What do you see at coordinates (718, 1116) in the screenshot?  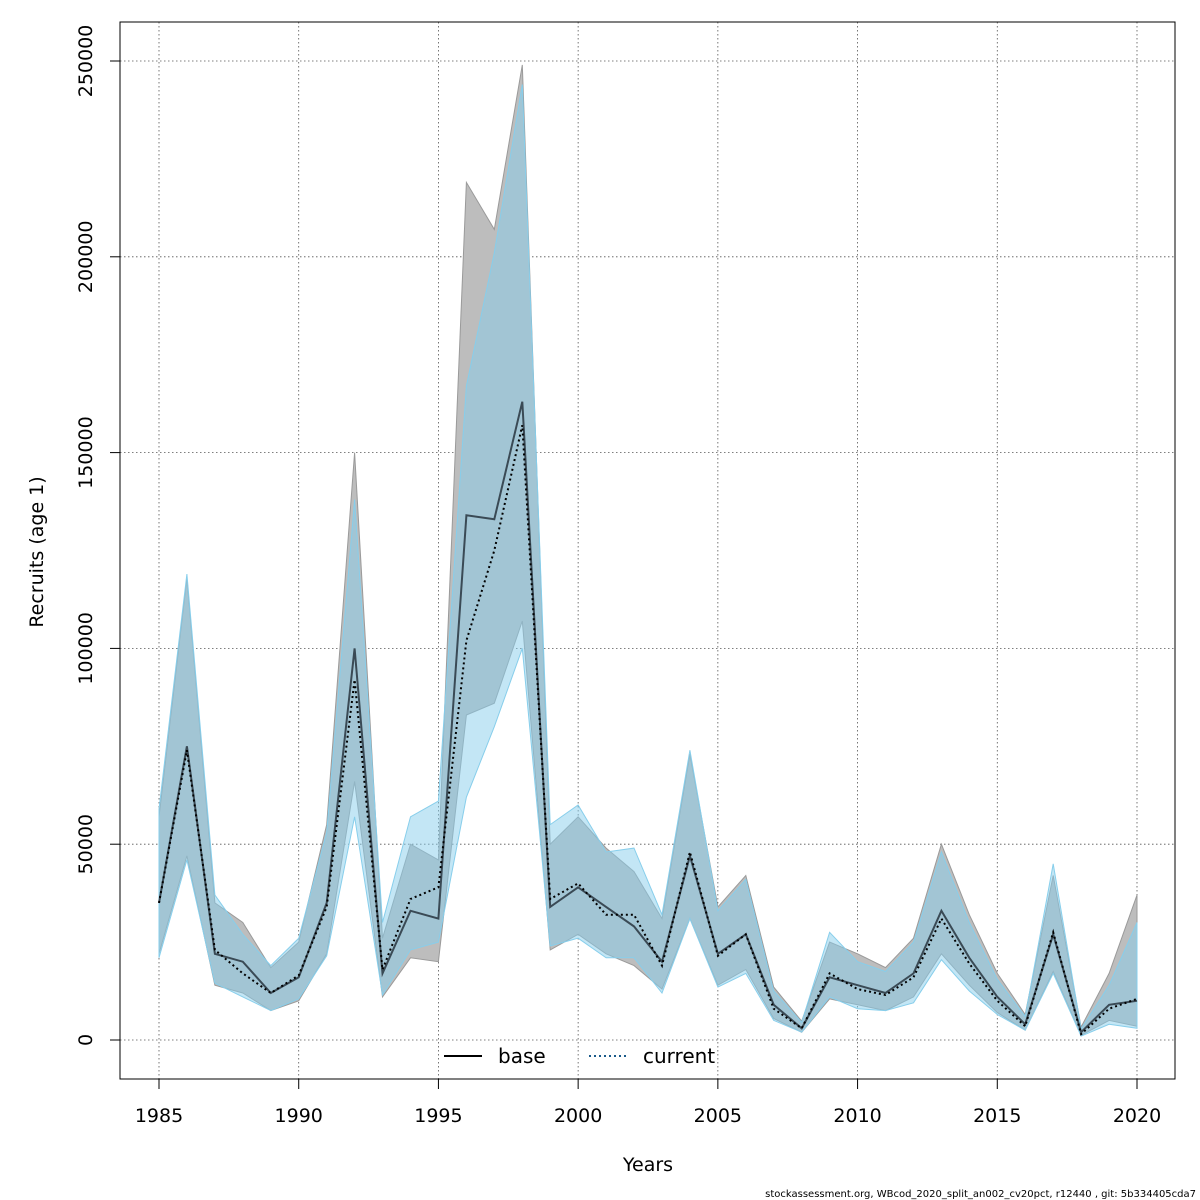 I see `x-tick-label: 2005` at bounding box center [718, 1116].